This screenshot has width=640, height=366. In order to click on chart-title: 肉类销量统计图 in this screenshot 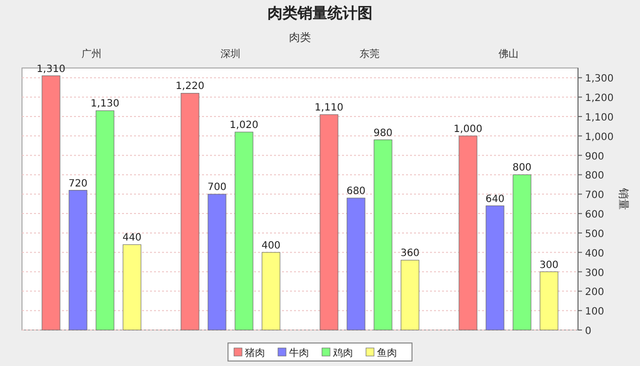, I will do `click(320, 13)`.